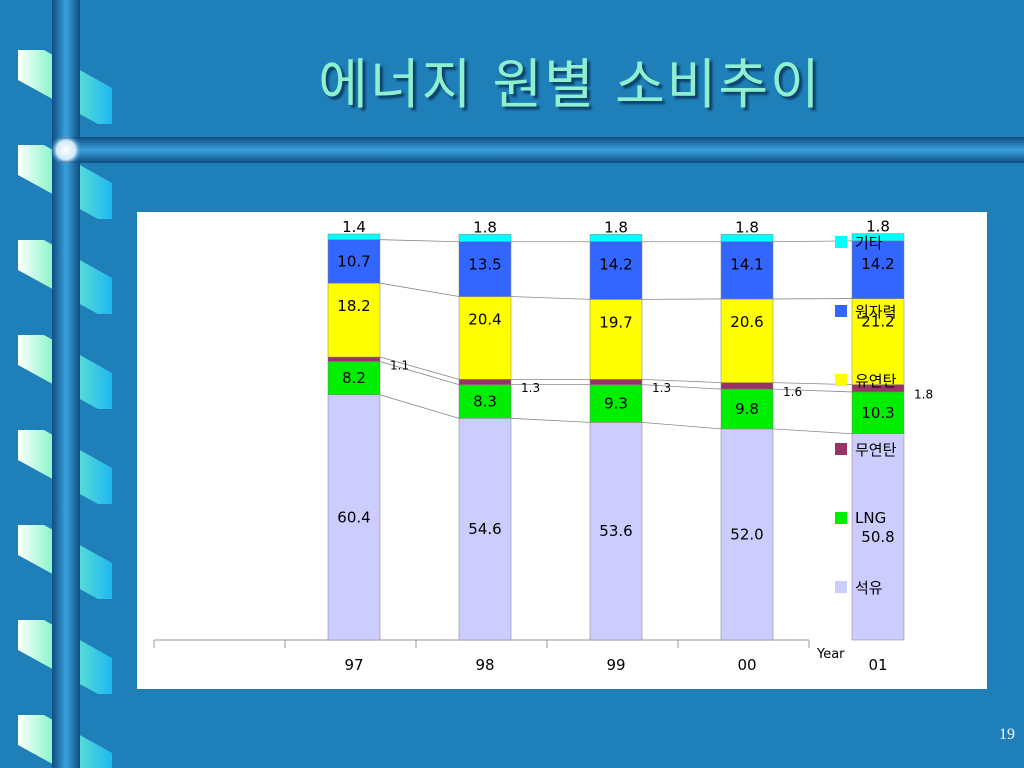  Describe the element at coordinates (747, 340) in the screenshot. I see `bar-segment-유연탄-00` at that location.